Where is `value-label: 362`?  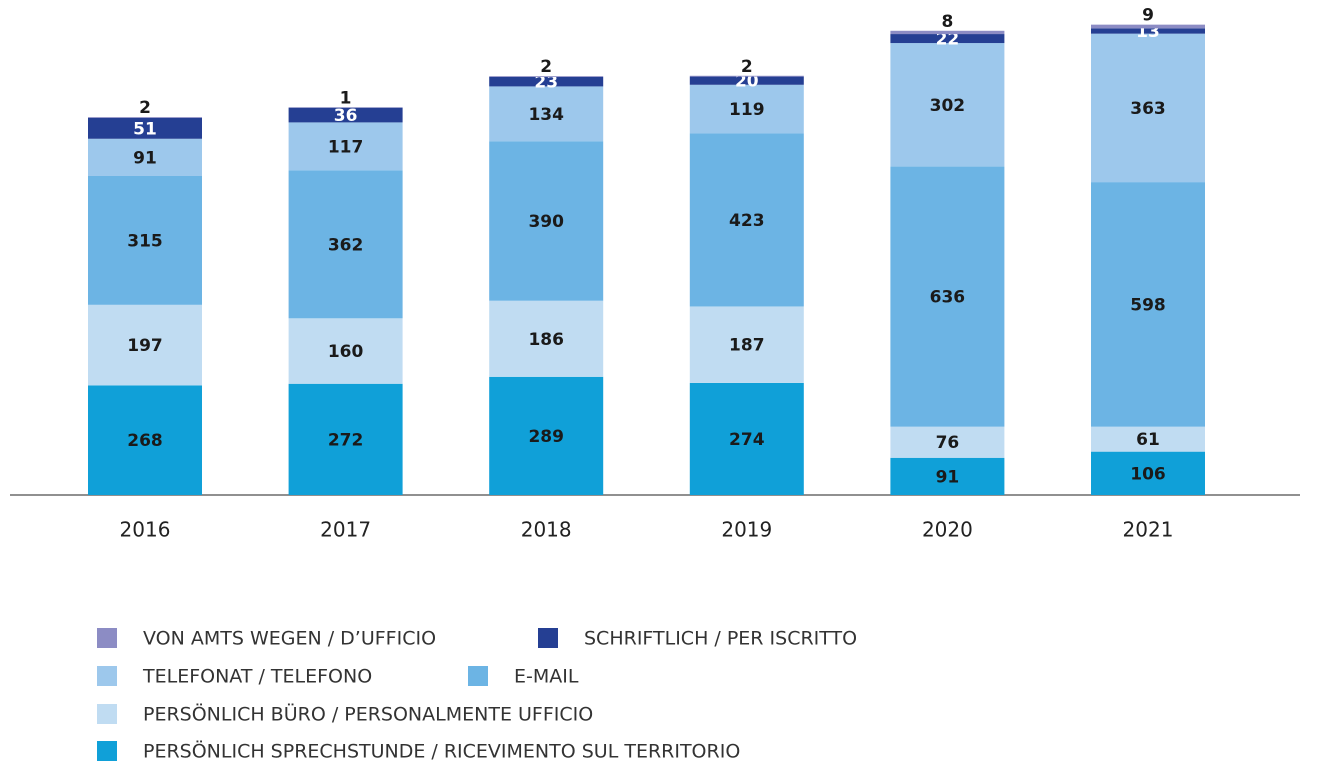 value-label: 362 is located at coordinates (346, 245).